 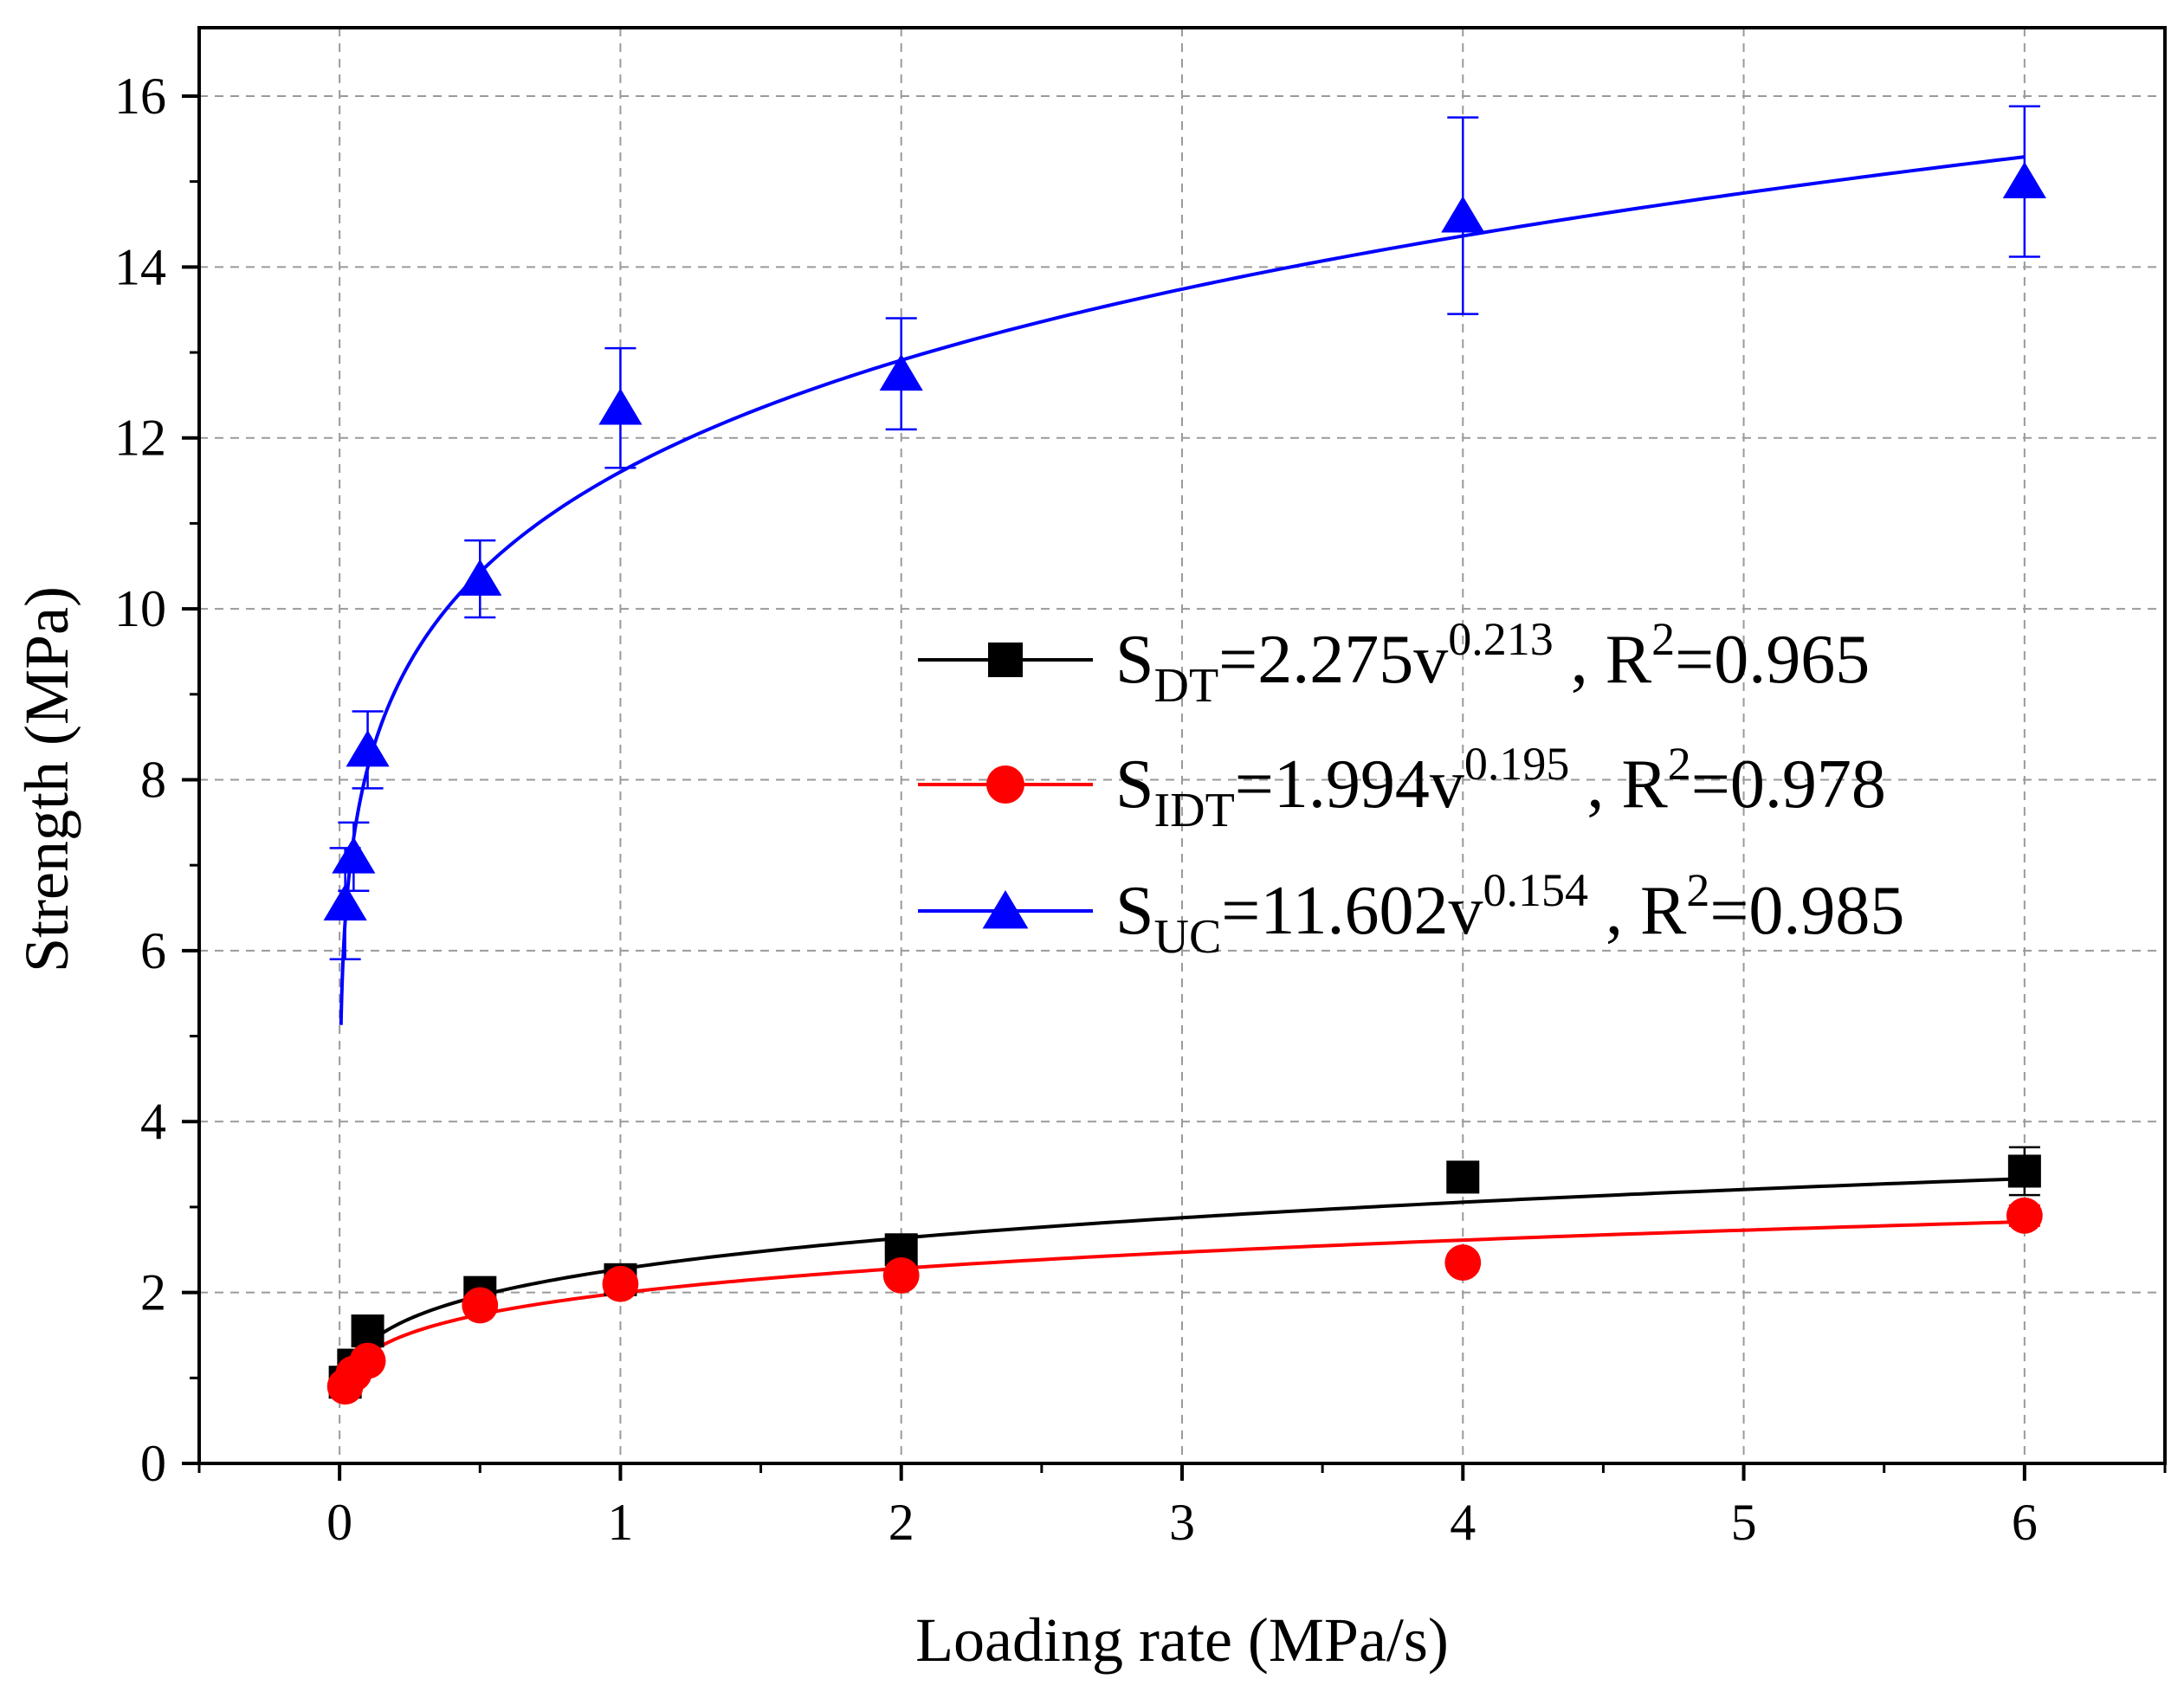 What do you see at coordinates (153, 1463) in the screenshot?
I see `y-tick-label: 0` at bounding box center [153, 1463].